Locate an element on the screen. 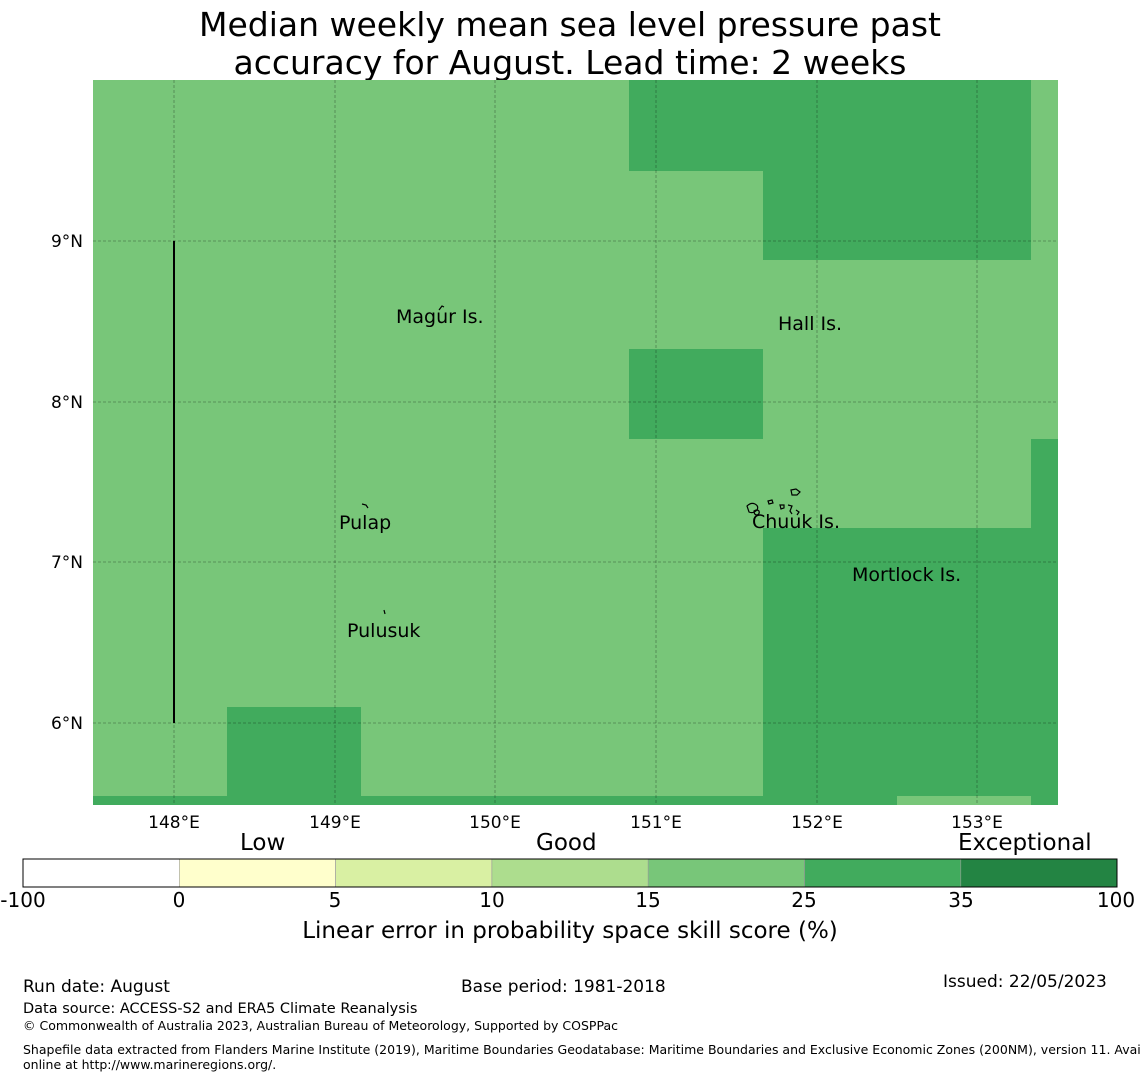 The width and height of the screenshot is (1140, 1080). place-label-magur: Magur Is. is located at coordinates (440, 317).